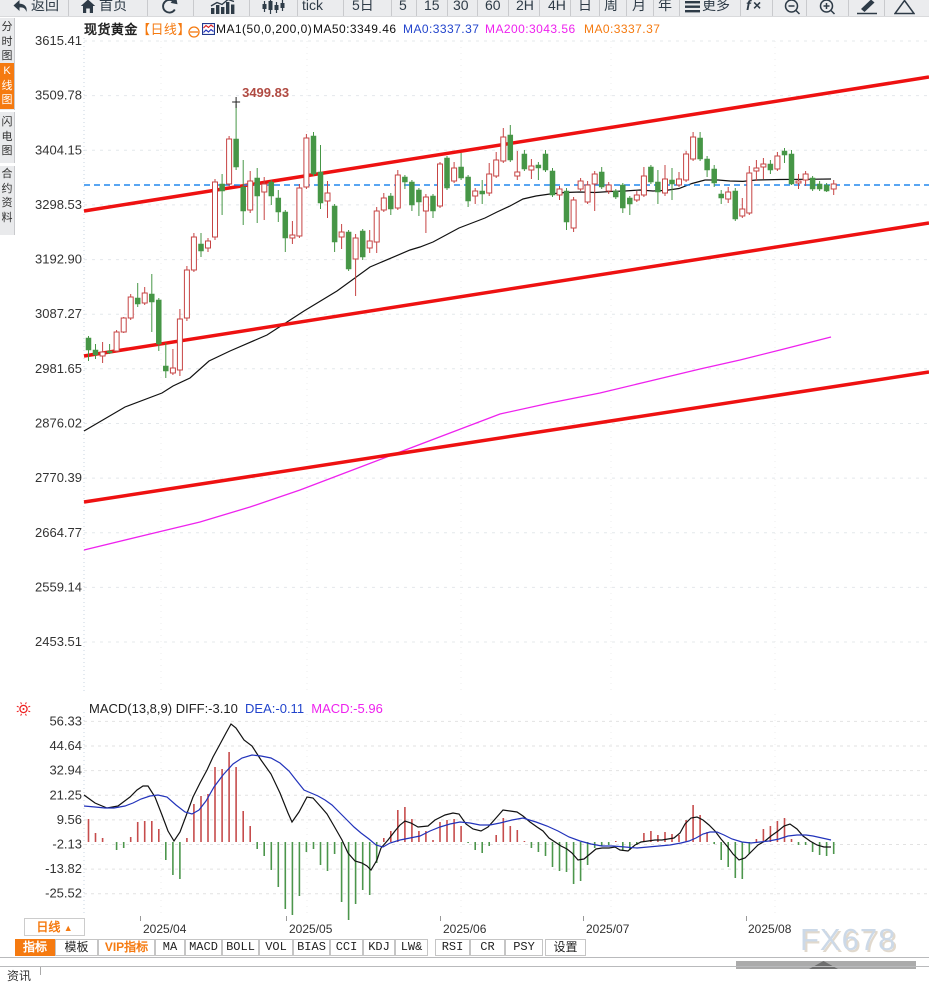  Describe the element at coordinates (58, 368) in the screenshot. I see `svg-text: 2981.65` at that location.